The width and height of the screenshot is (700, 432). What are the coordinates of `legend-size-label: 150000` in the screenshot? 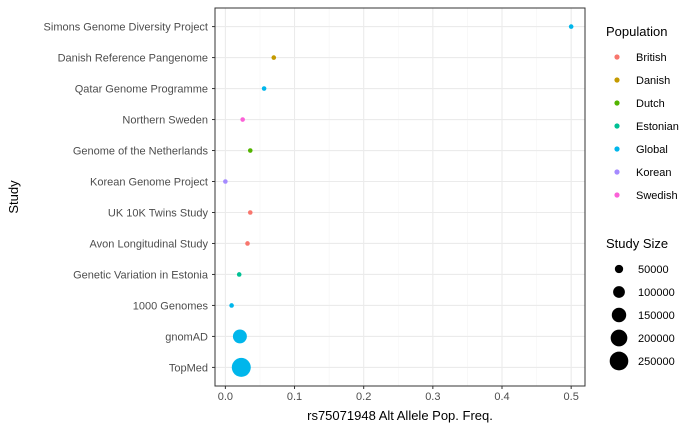 It's located at (656, 316).